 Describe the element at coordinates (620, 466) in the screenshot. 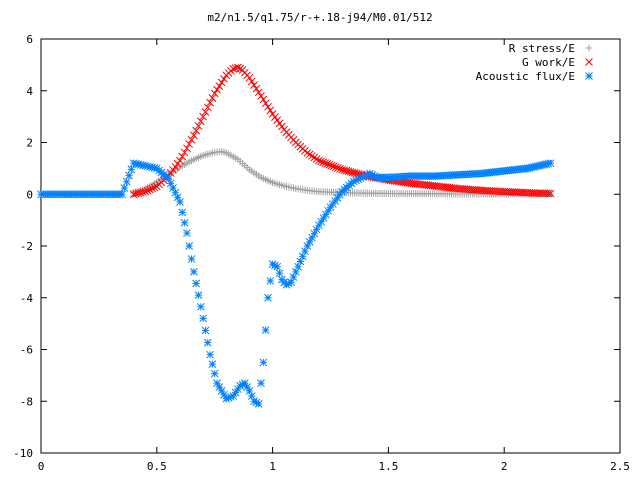

I see `x-tick-label: 2.5` at that location.